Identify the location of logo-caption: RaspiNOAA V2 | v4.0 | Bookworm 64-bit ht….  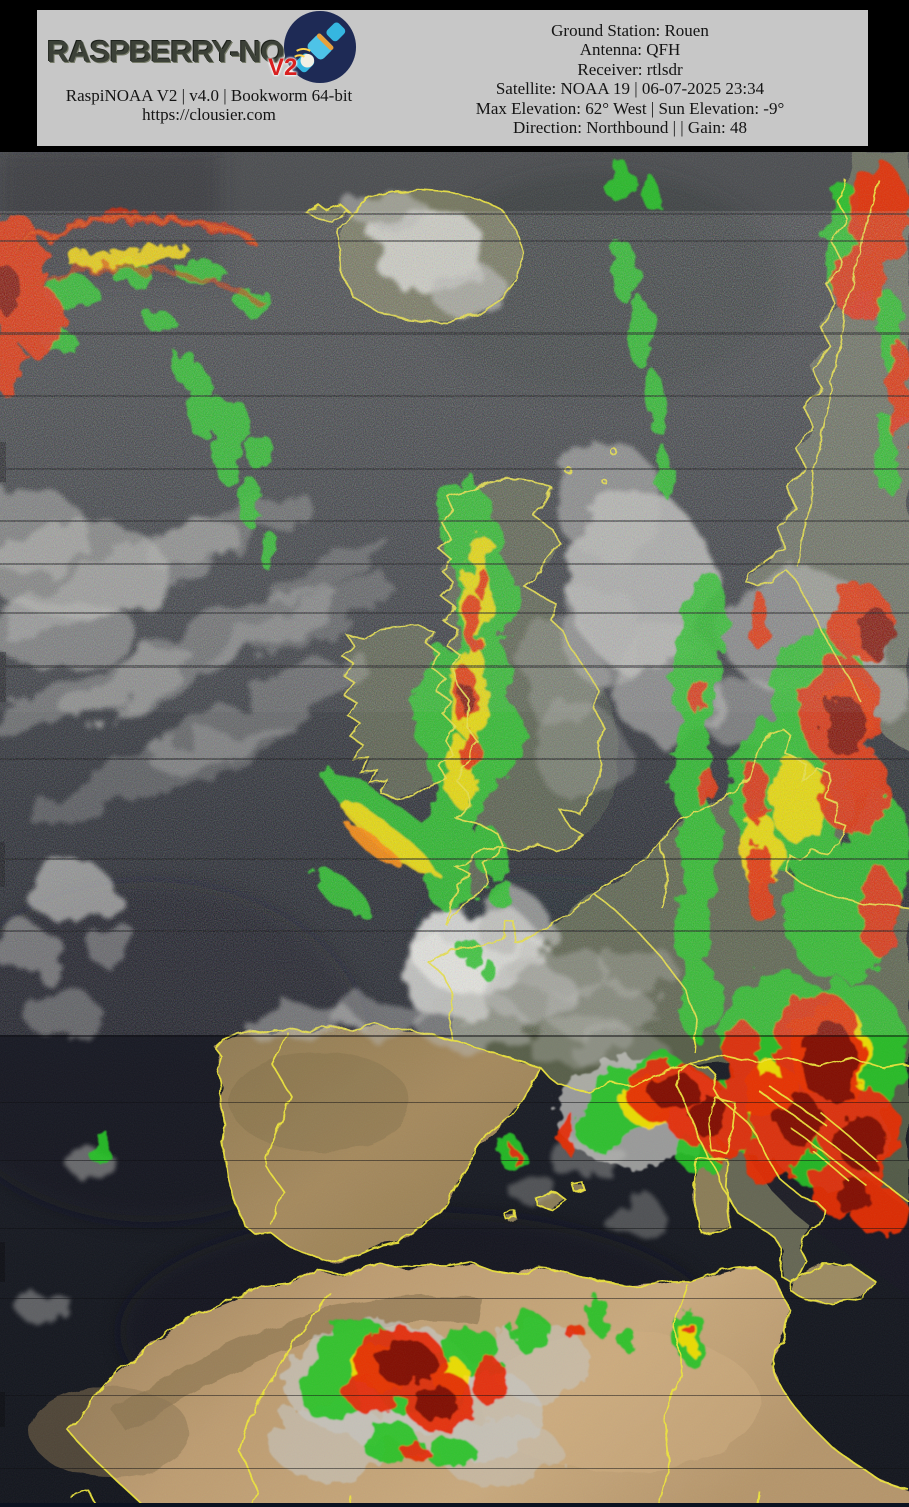
(209, 105).